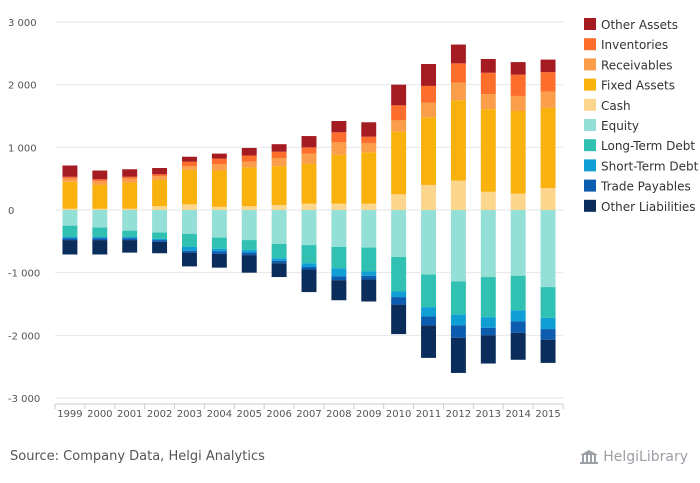 The image size is (700, 483). What do you see at coordinates (638, 86) in the screenshot?
I see `legend-label: Fixed Assets` at bounding box center [638, 86].